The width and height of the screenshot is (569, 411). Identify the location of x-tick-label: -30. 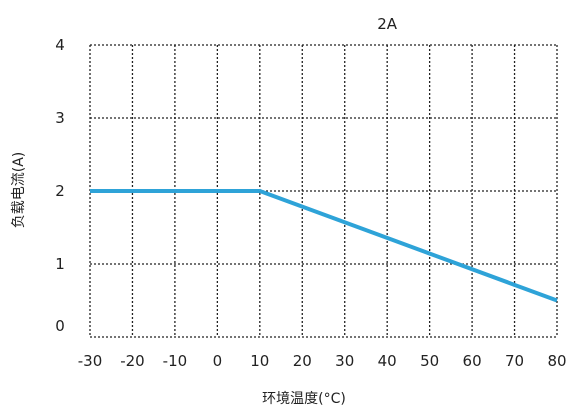
(90, 361).